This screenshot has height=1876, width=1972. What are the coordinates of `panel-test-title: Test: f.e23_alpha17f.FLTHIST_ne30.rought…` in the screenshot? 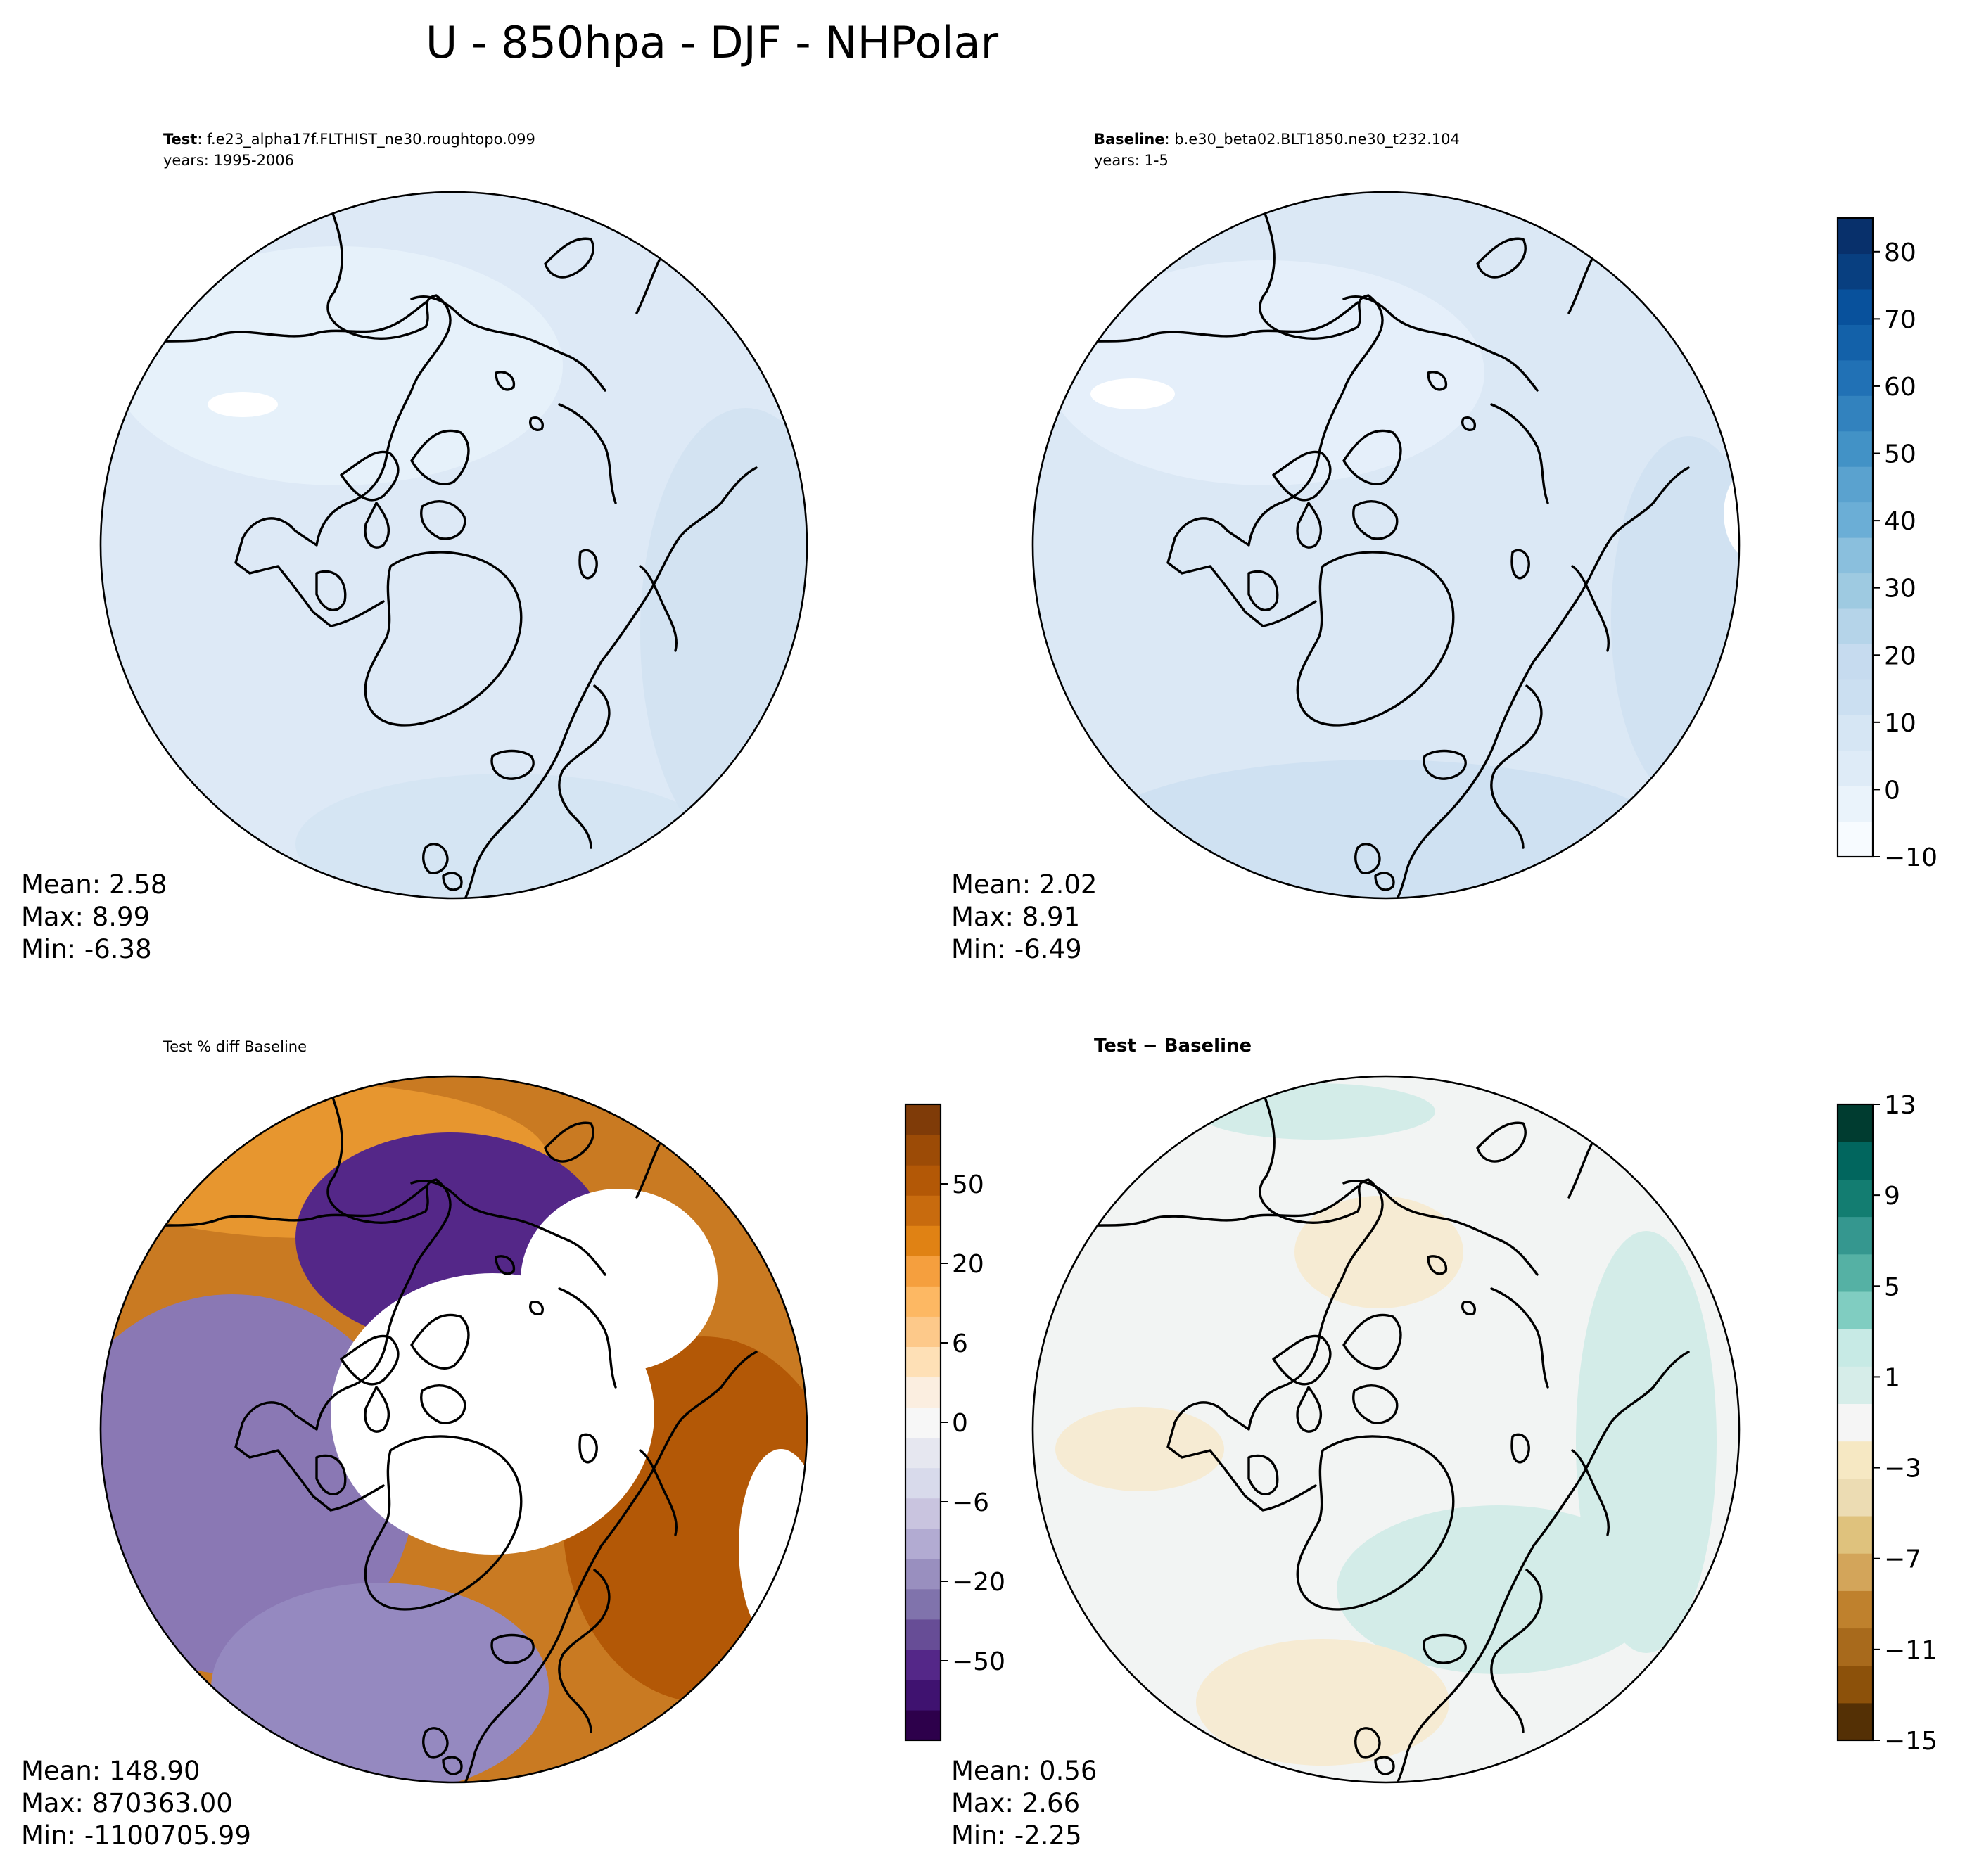 It's located at (349, 139).